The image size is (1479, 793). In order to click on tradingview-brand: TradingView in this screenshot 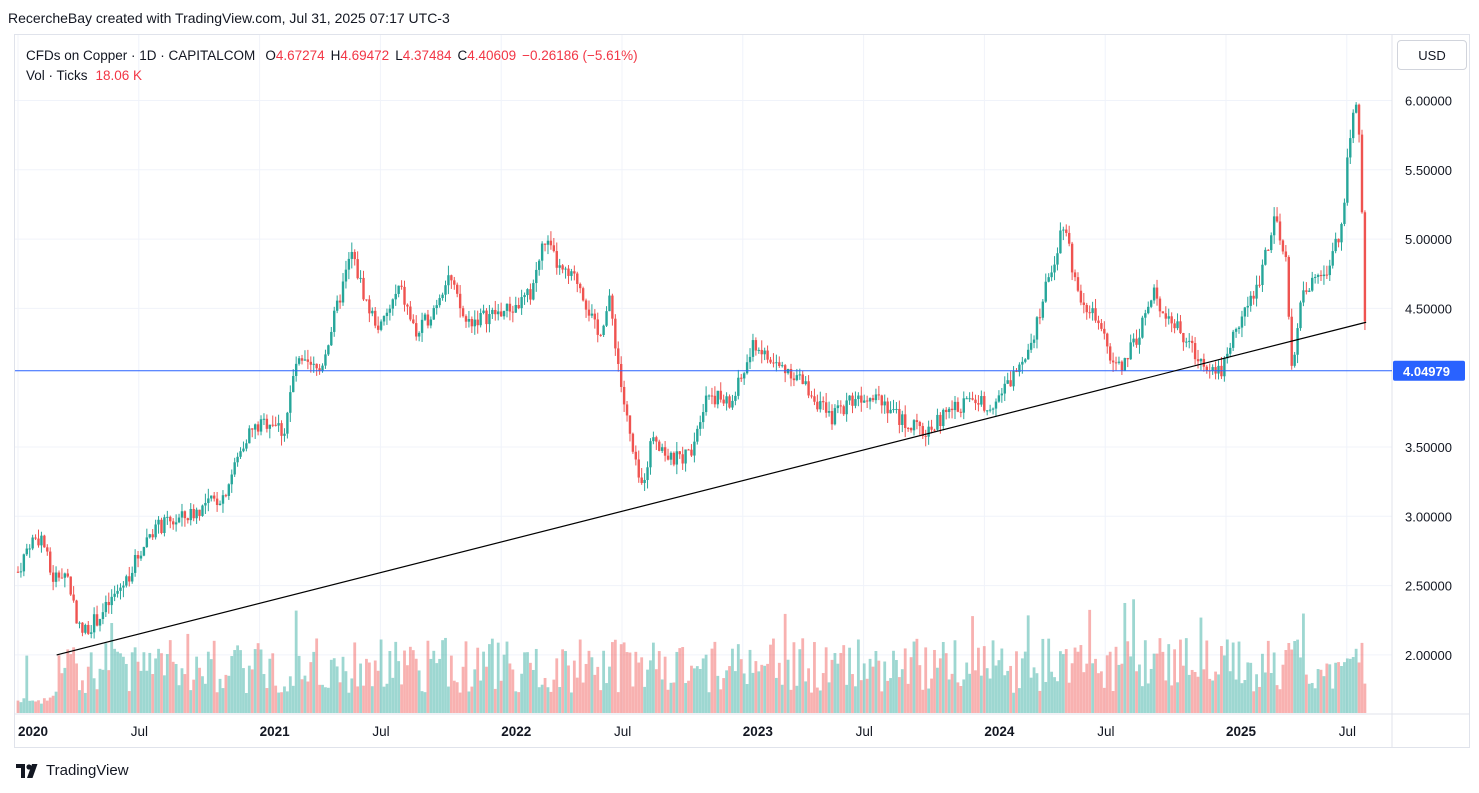, I will do `click(72, 770)`.